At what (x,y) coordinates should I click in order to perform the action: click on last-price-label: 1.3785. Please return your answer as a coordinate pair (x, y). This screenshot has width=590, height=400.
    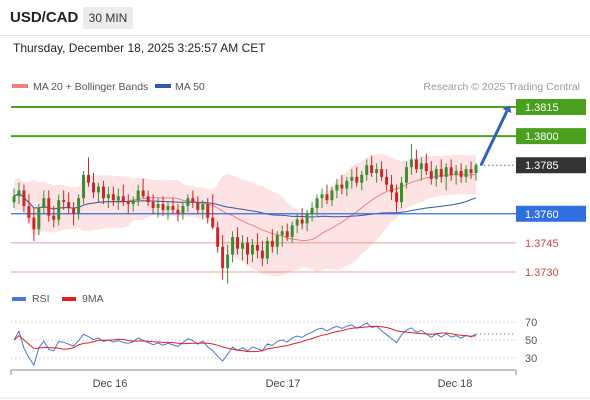
    Looking at the image, I should click on (542, 166).